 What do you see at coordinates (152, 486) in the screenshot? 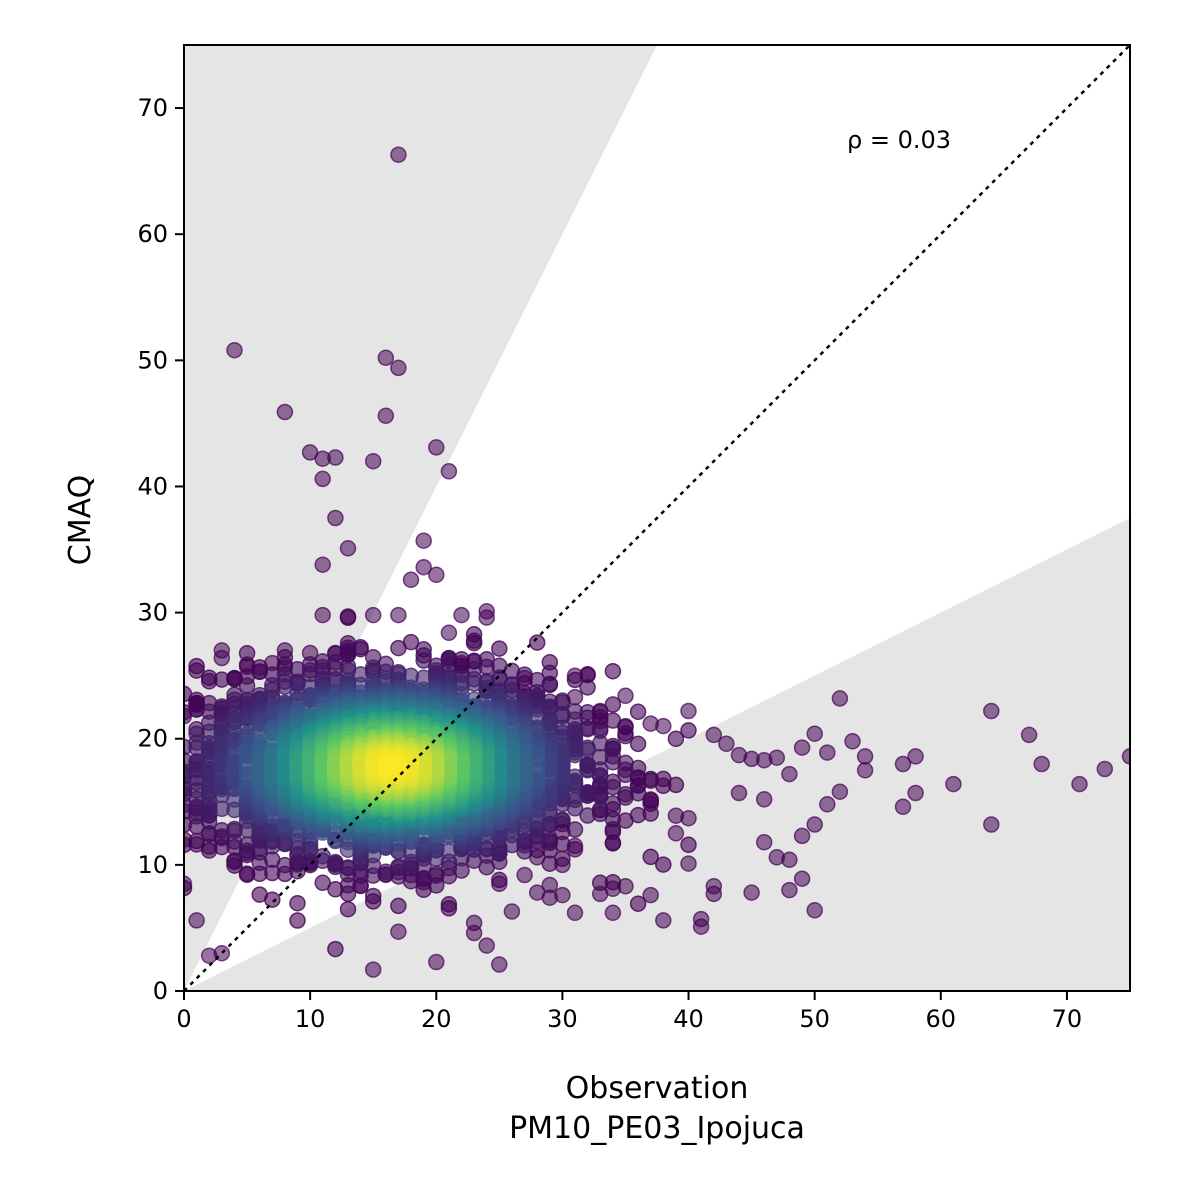
I see `y-tick-label: 40` at bounding box center [152, 486].